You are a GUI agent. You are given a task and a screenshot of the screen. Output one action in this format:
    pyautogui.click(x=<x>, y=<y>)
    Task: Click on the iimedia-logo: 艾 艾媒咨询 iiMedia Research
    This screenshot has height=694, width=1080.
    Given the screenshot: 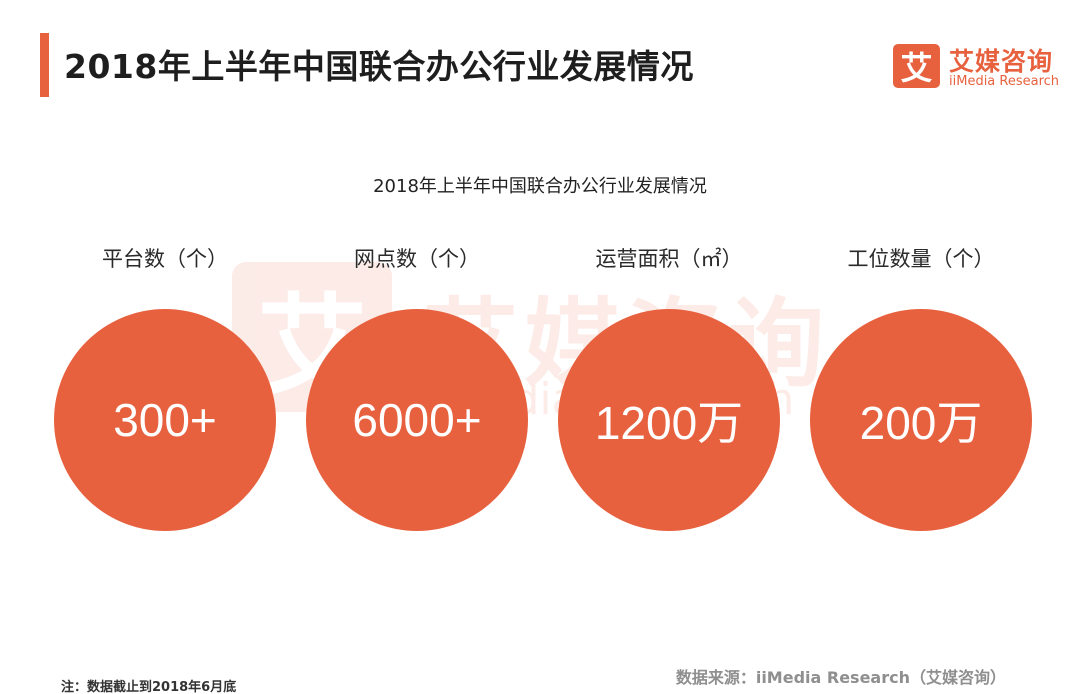 What is the action you would take?
    pyautogui.click(x=980, y=68)
    